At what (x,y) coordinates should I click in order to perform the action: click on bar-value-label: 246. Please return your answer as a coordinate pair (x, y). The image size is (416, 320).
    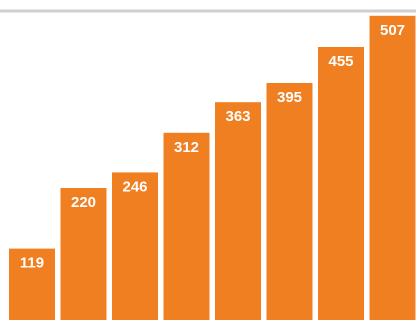
    Looking at the image, I should click on (134, 186).